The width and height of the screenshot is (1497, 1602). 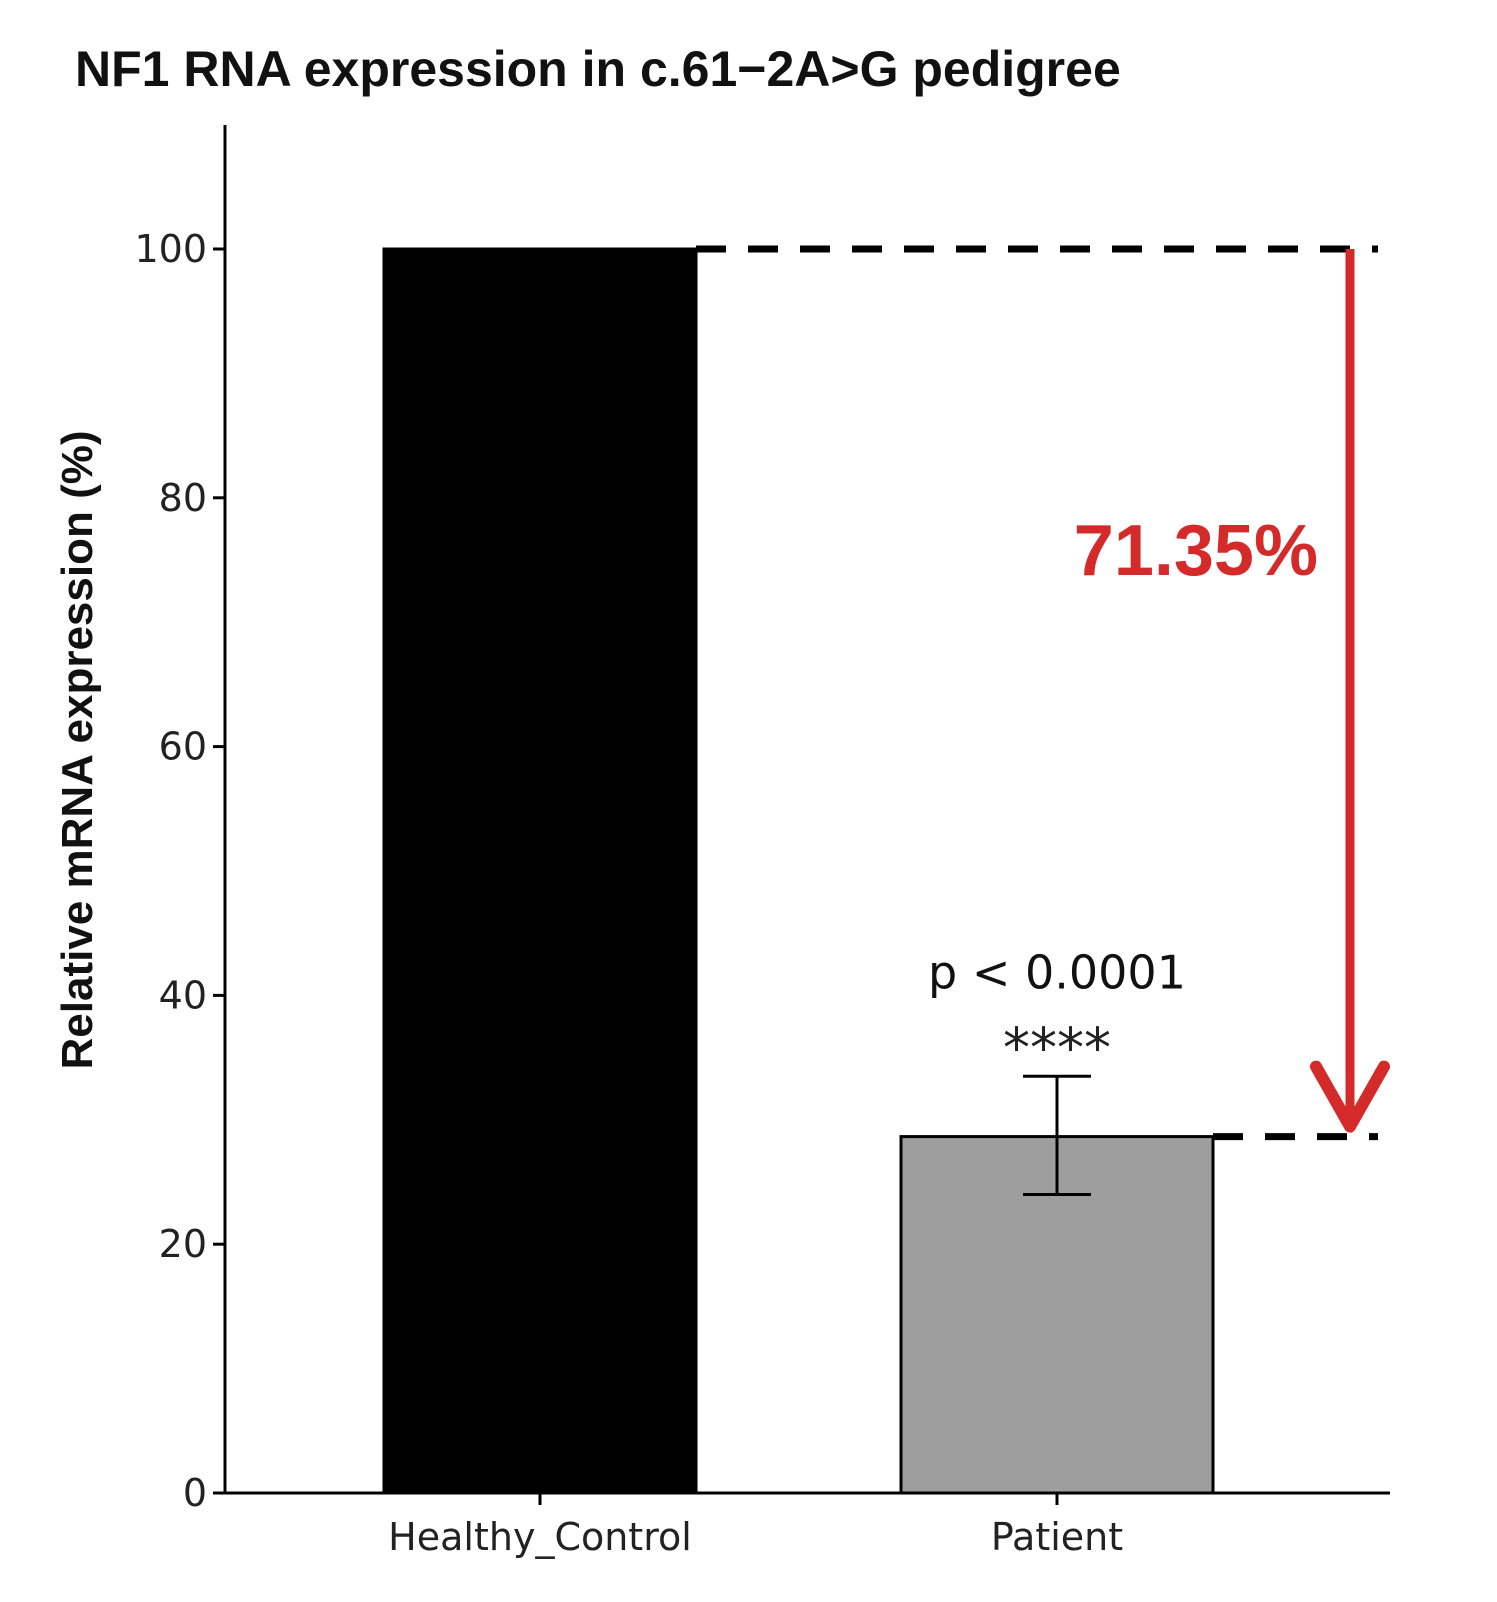 What do you see at coordinates (170, 249) in the screenshot?
I see `y-tick-label: 100` at bounding box center [170, 249].